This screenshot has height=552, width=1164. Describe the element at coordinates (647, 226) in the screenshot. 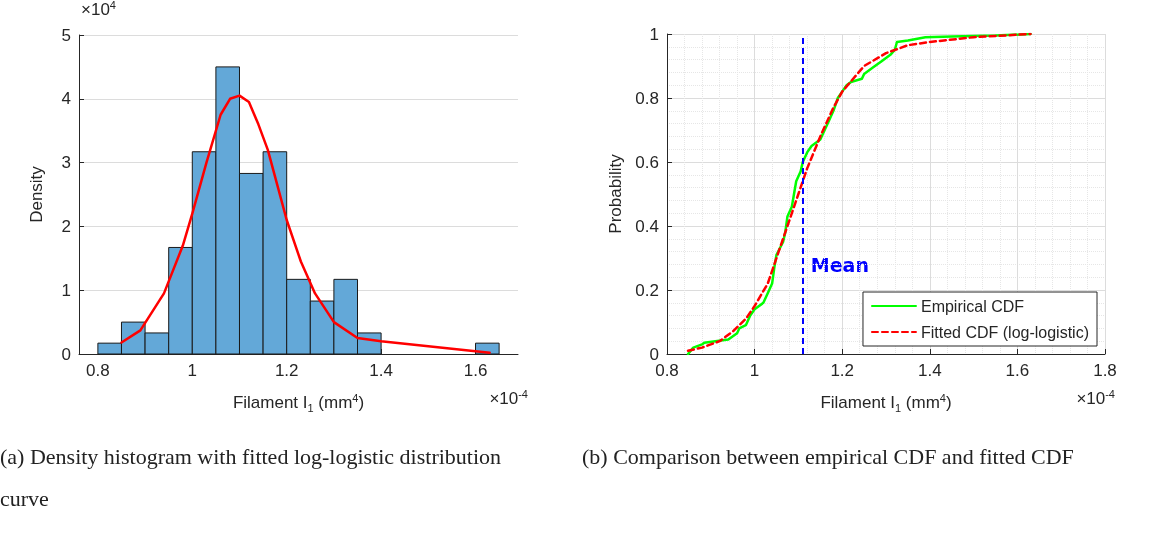

I see `y-tick-label: 0.4` at that location.